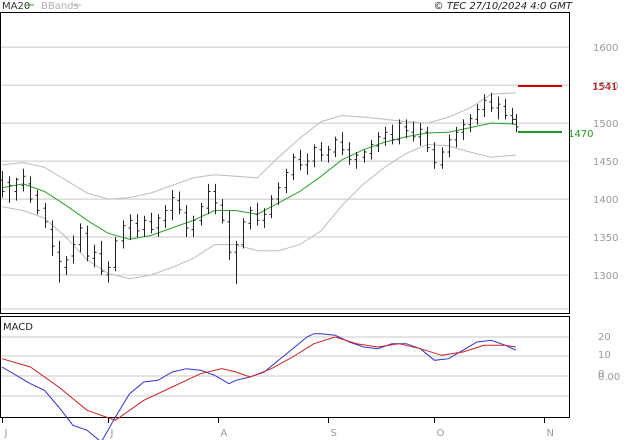 The height and width of the screenshot is (440, 627). I want to click on price-axis: 1600 1550 1500 1450 1400 1350 1300, so click(605, 162).